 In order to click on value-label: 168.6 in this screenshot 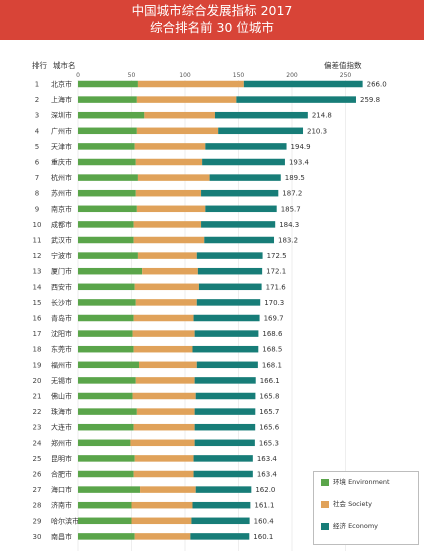, I will do `click(272, 334)`.